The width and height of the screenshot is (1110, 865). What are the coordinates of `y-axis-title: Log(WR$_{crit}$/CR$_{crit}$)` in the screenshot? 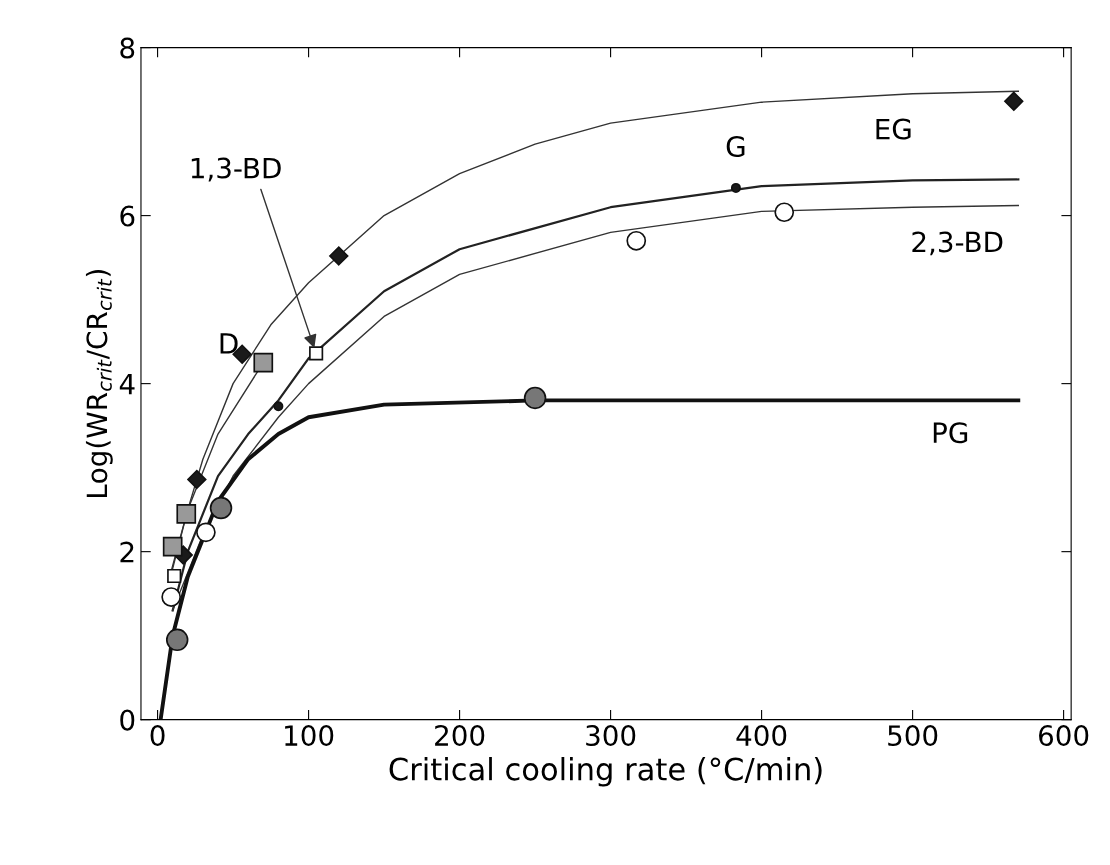 It's located at (99, 384).